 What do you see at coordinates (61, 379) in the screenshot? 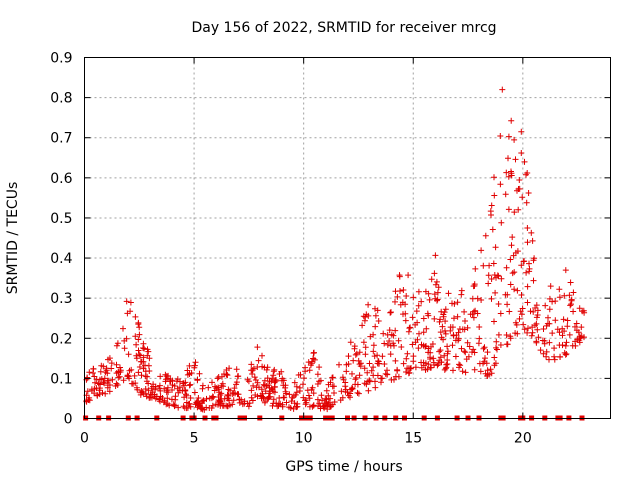
I see `y-tick-label: 0.1` at bounding box center [61, 379].